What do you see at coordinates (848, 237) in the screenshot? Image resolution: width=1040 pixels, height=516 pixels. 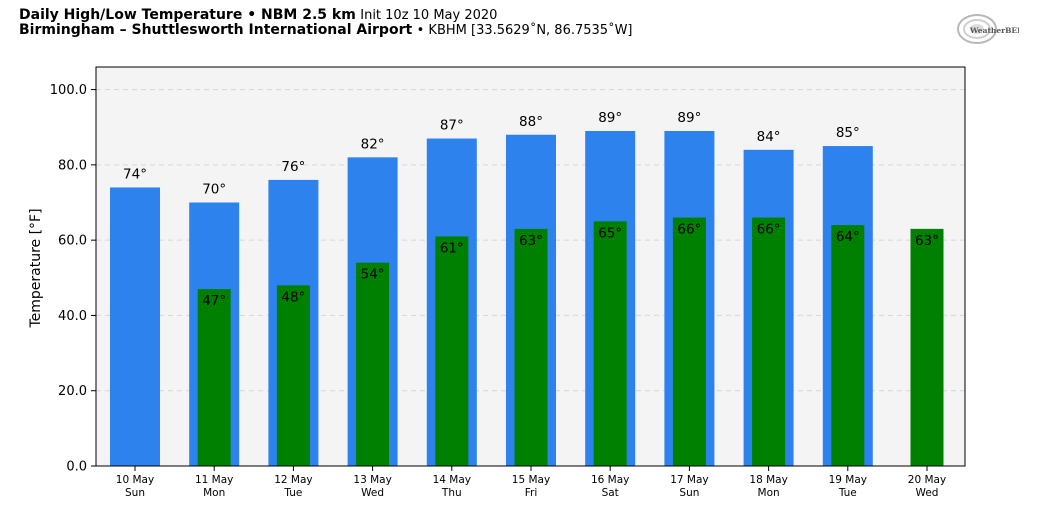 I see `low-data-label: 64°` at bounding box center [848, 237].